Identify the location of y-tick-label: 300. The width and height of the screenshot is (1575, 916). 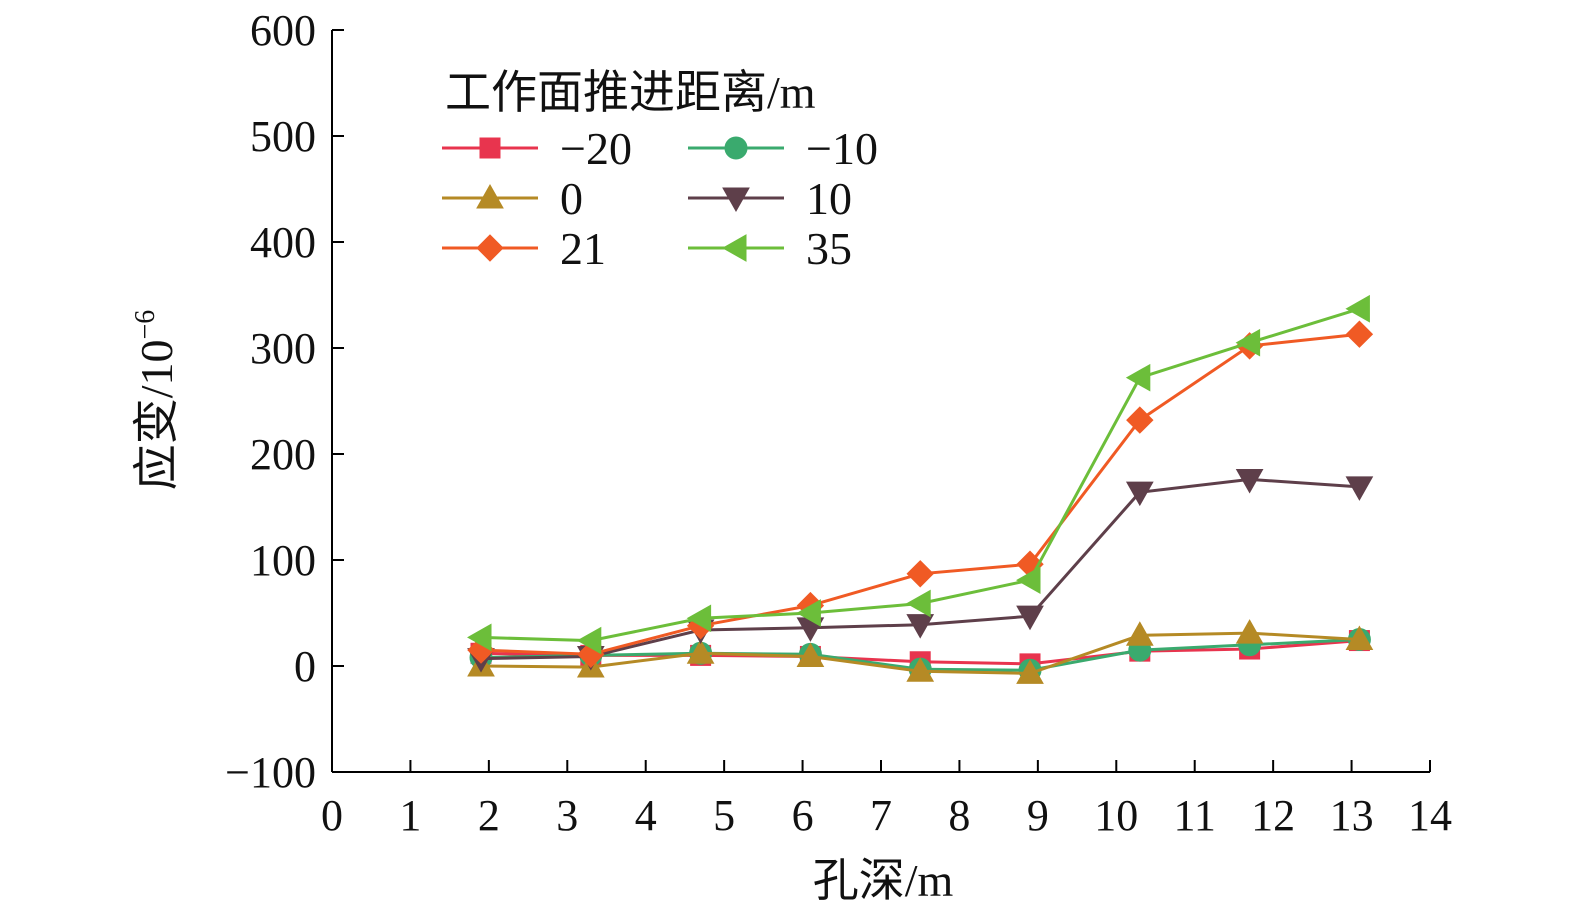
(283, 348).